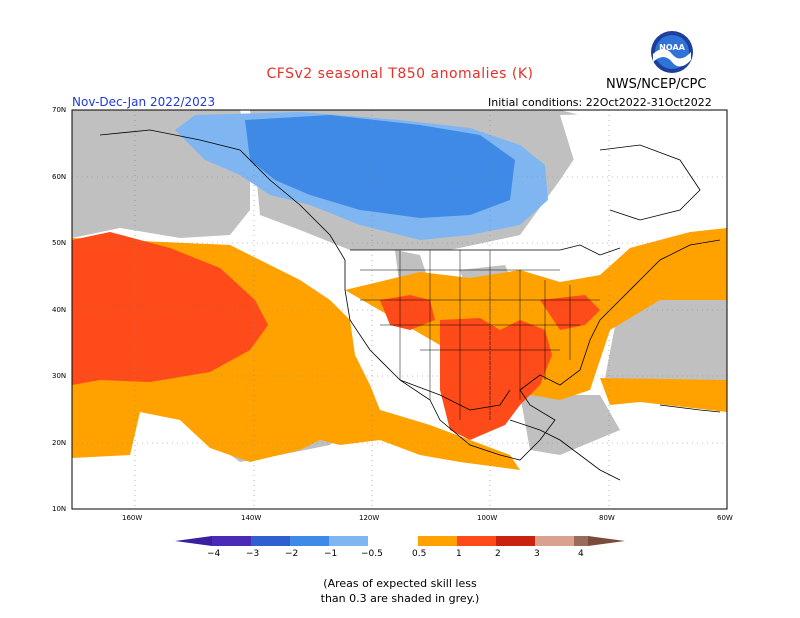 The height and width of the screenshot is (618, 800). What do you see at coordinates (59, 376) in the screenshot?
I see `lat-label: 30N` at bounding box center [59, 376].